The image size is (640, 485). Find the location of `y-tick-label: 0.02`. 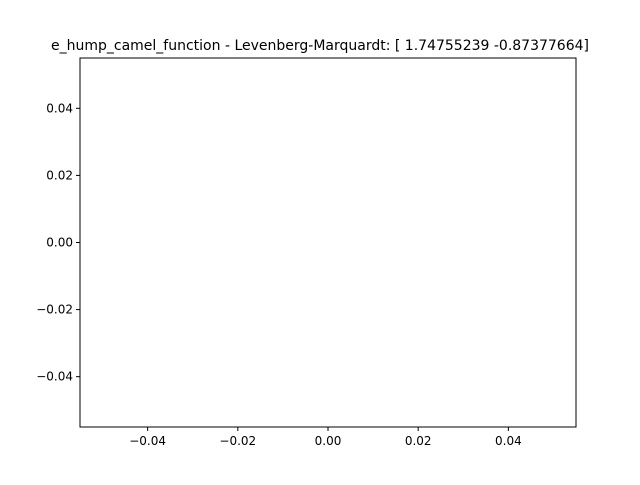

y-tick-label: 0.02 is located at coordinates (59, 175).